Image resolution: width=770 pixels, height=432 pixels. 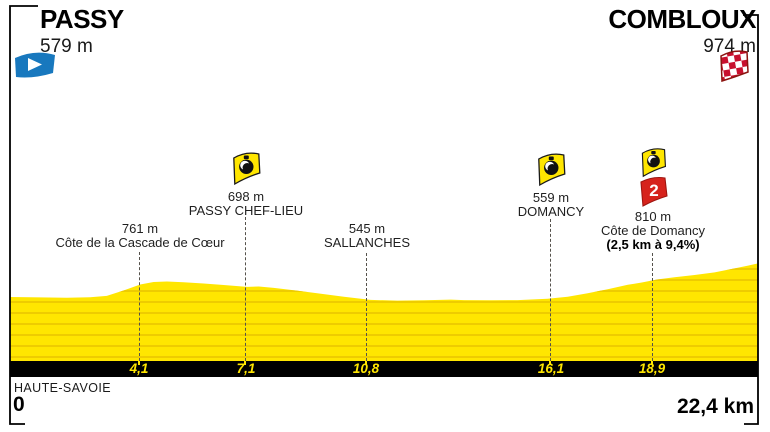 What do you see at coordinates (734, 66) in the screenshot?
I see `finish-checkered-flag-icon` at bounding box center [734, 66].